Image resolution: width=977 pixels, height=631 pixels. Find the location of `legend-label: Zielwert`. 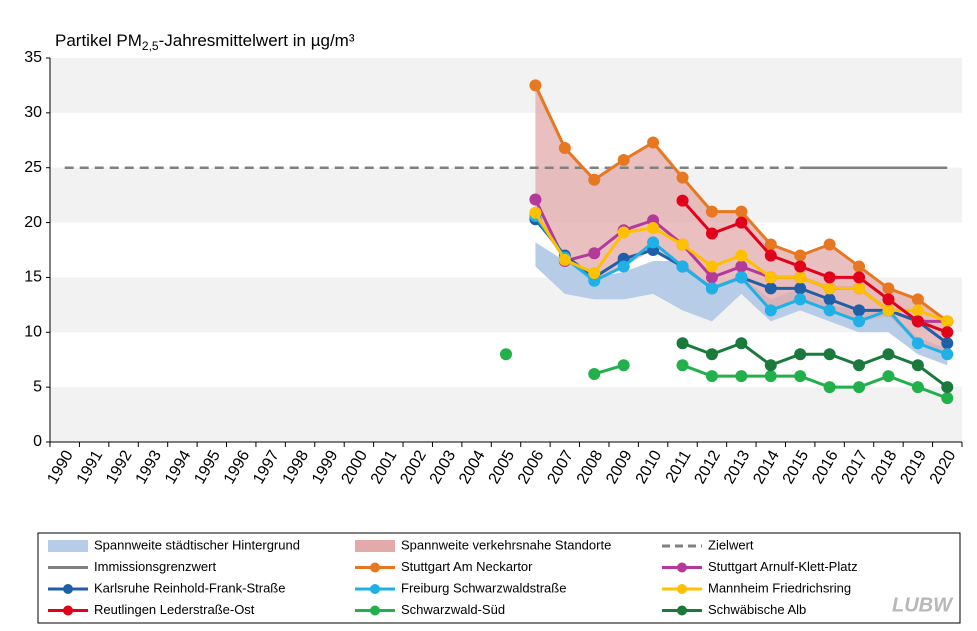

legend-label: Zielwert is located at coordinates (731, 544).